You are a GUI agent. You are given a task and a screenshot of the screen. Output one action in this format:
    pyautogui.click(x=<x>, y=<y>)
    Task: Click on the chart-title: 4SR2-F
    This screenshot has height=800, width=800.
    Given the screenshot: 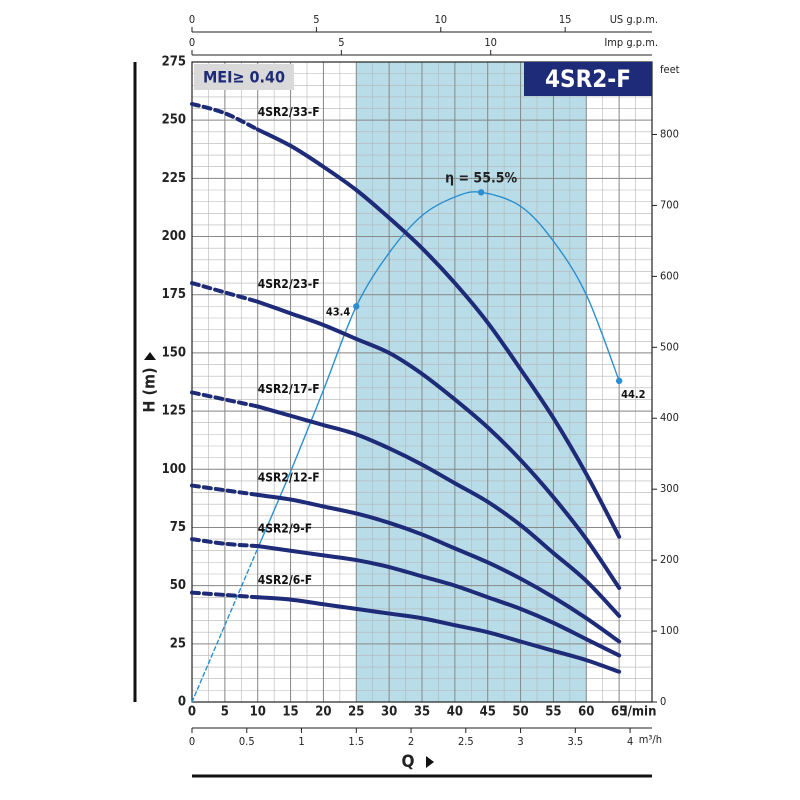 What is the action you would take?
    pyautogui.click(x=588, y=79)
    